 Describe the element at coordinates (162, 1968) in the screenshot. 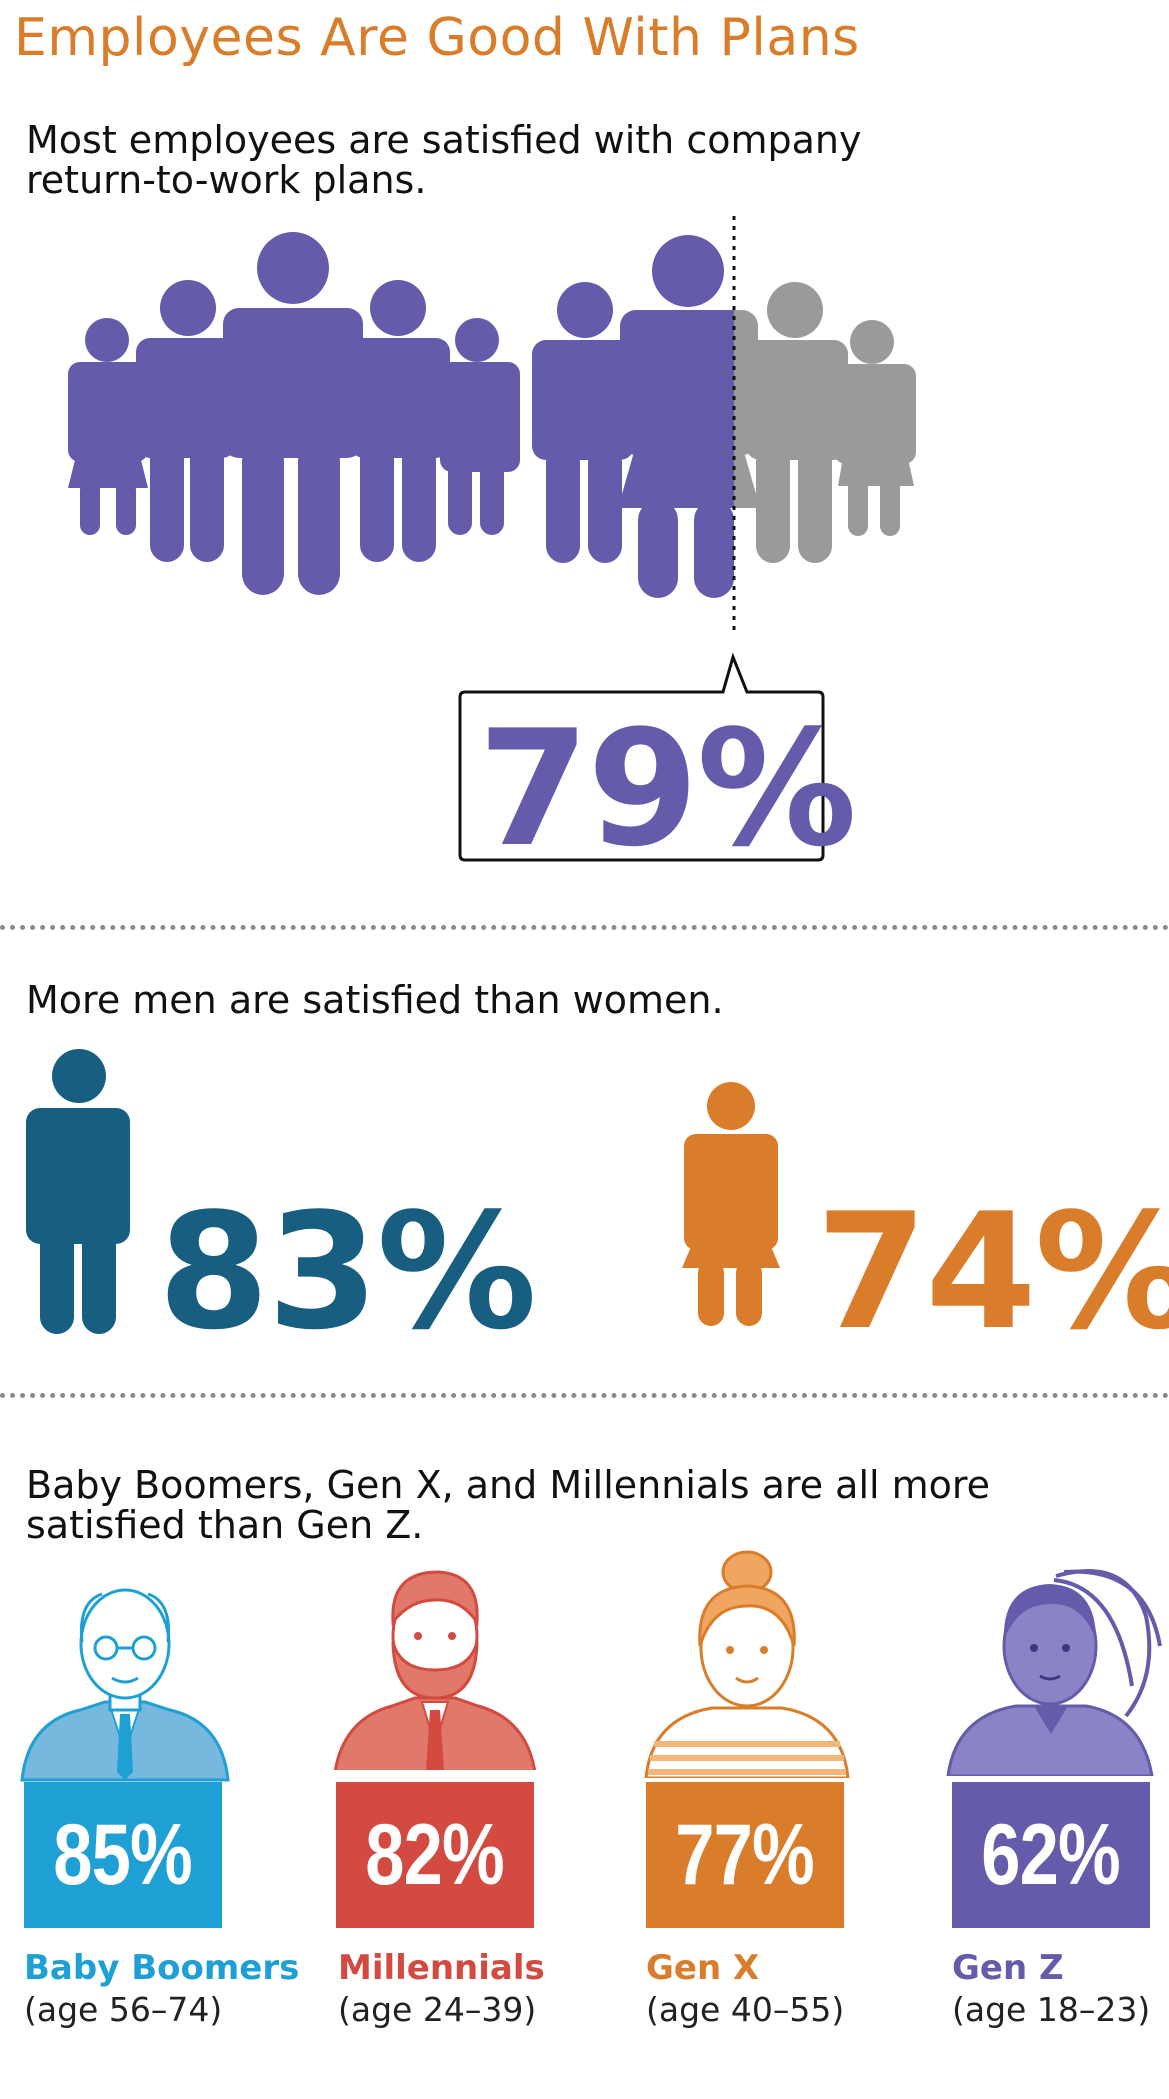

I see `baby-boomers-label: Baby Boomers` at that location.